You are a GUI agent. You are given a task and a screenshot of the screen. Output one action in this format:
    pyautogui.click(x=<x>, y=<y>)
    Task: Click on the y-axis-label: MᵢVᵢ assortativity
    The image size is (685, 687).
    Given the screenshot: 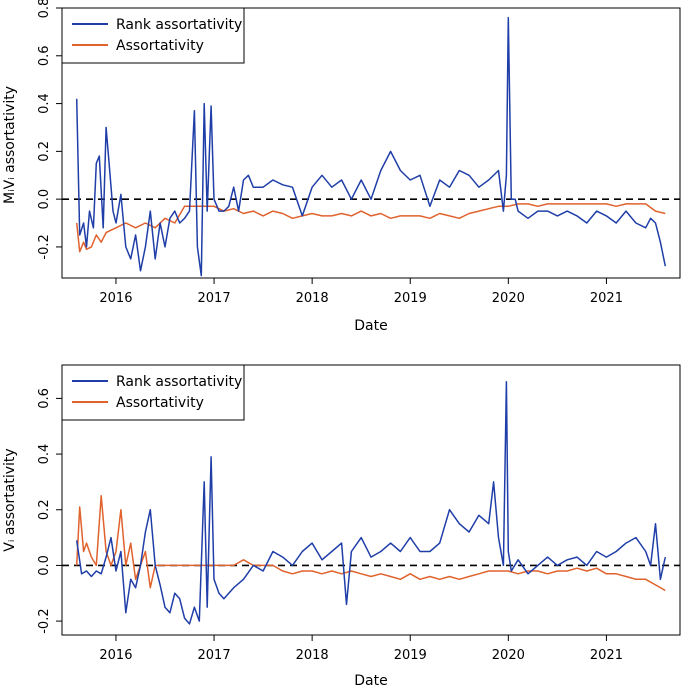 What is the action you would take?
    pyautogui.click(x=10, y=145)
    